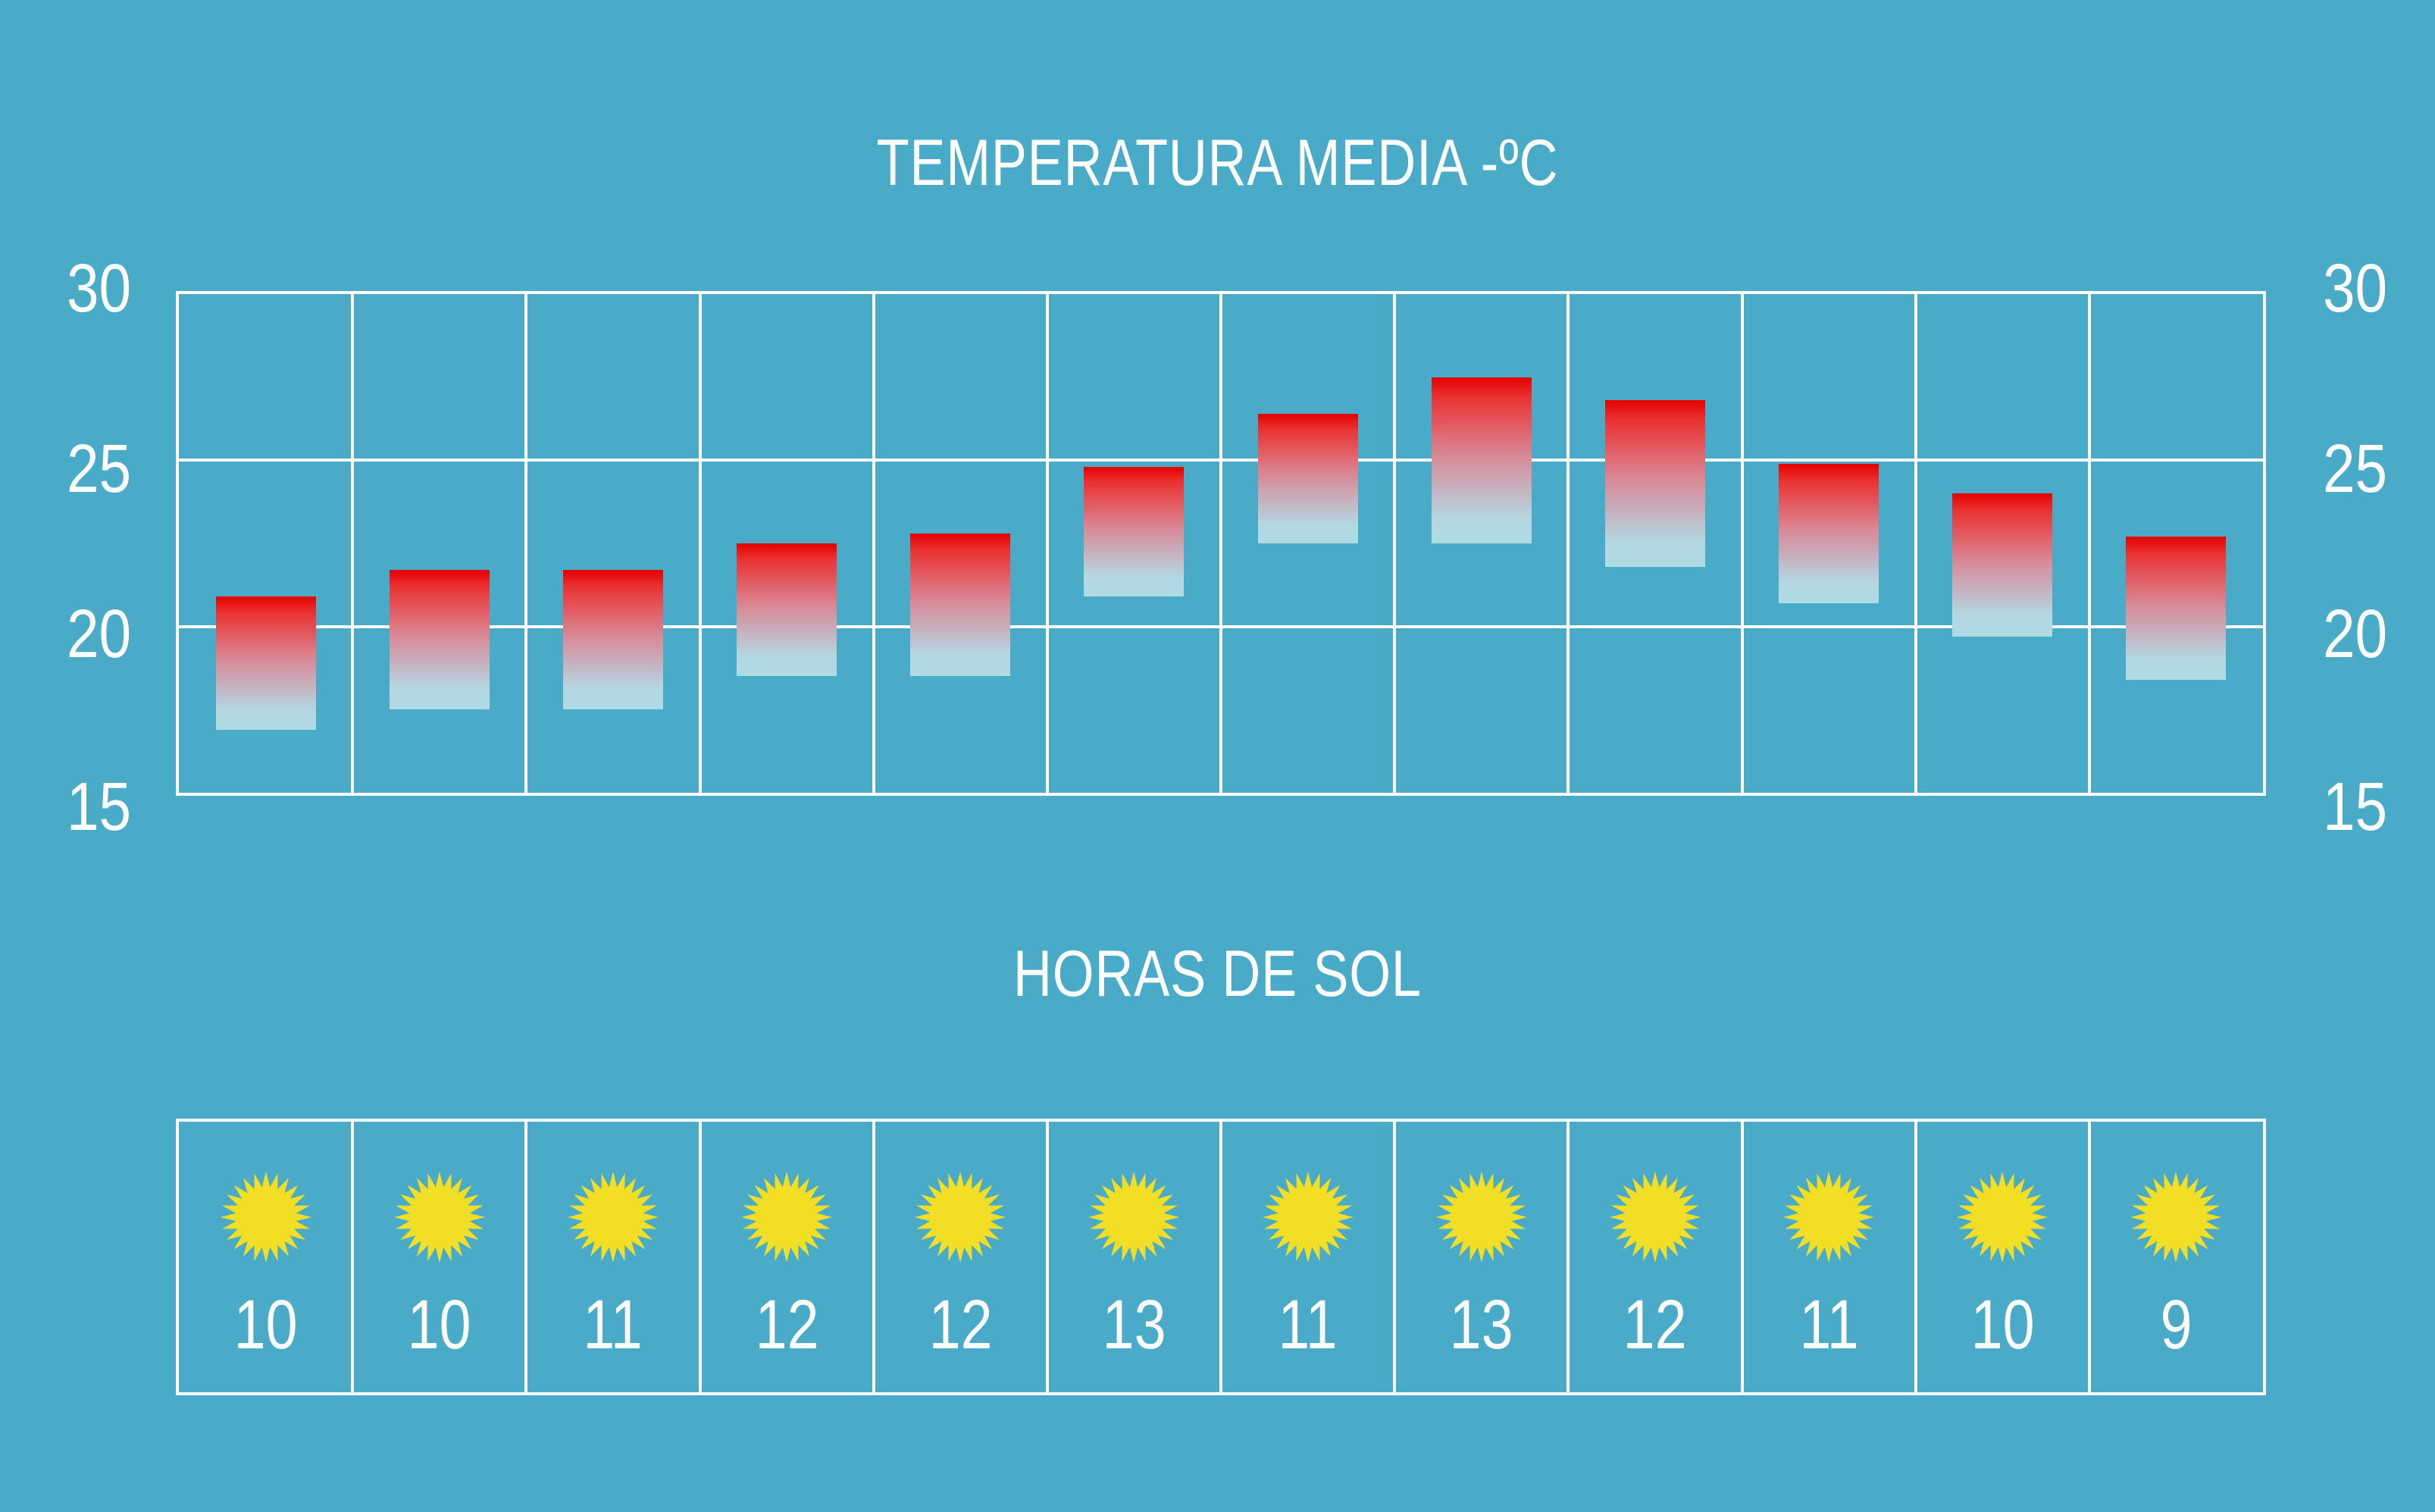 The height and width of the screenshot is (1512, 2435). I want to click on y-tick-label-right: 30, so click(2355, 289).